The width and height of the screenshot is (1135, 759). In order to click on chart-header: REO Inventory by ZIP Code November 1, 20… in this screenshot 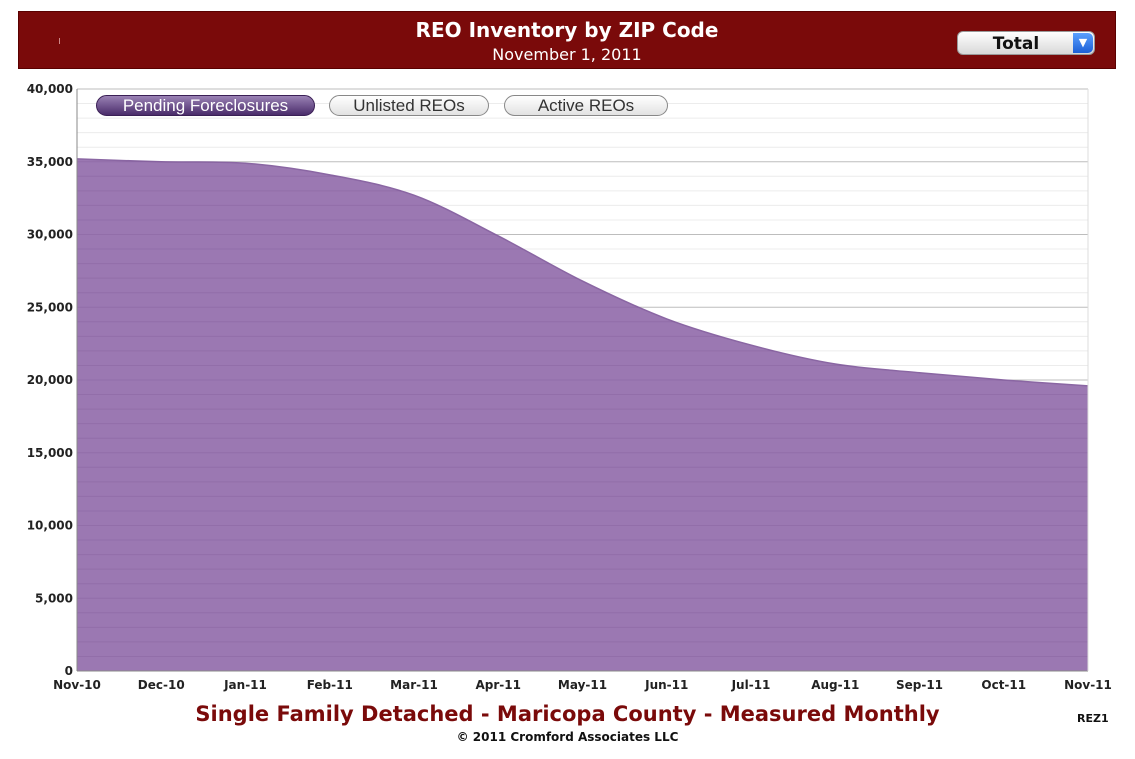, I will do `click(567, 40)`.